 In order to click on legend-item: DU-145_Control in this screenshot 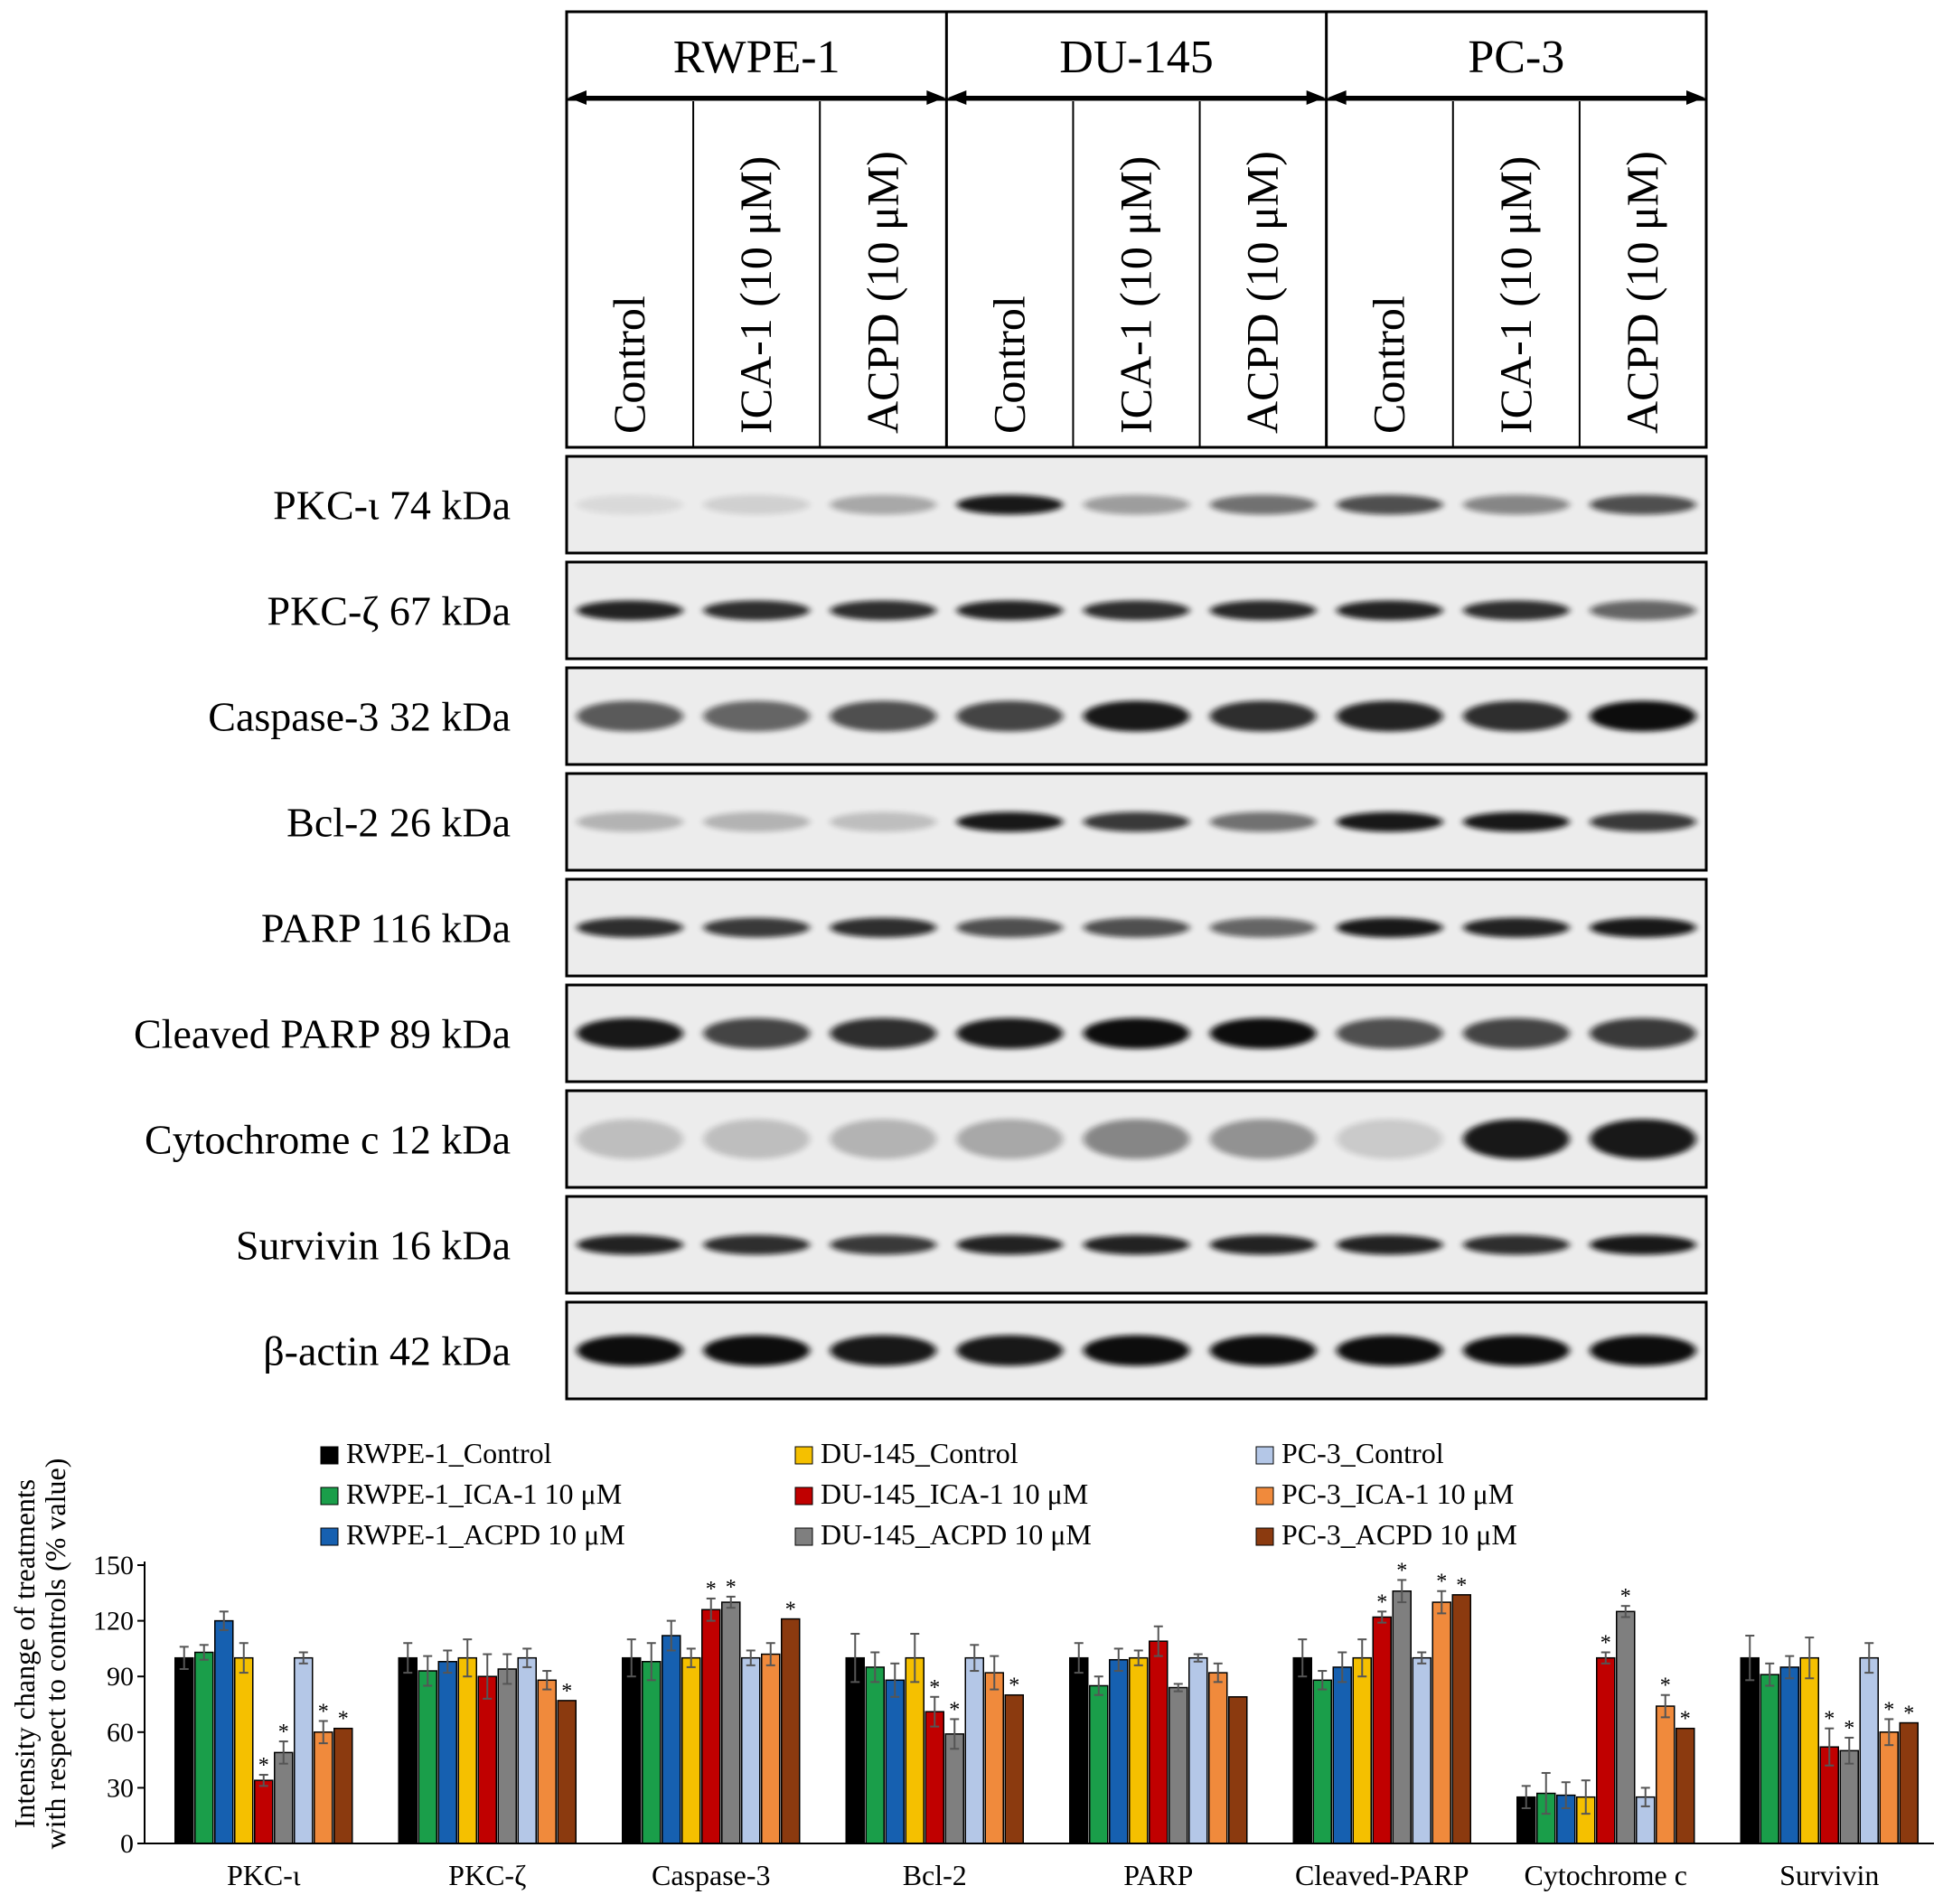, I will do `click(906, 1453)`.